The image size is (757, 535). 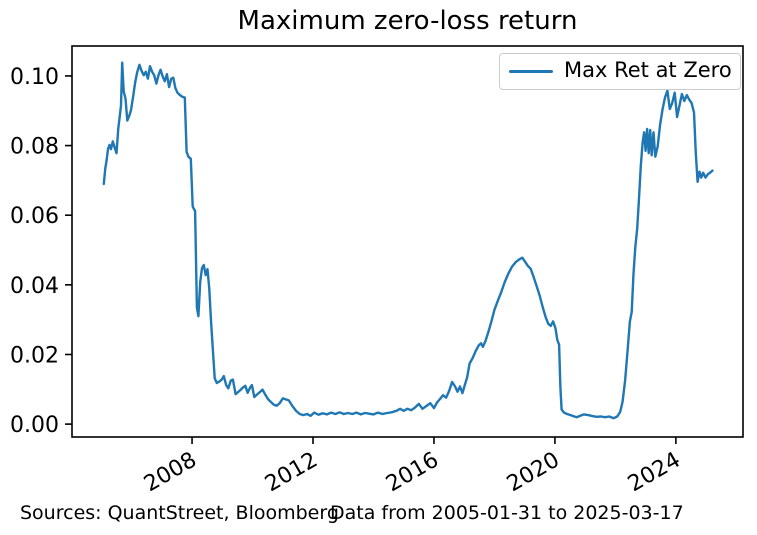 I want to click on x-axis-ticks: 2008 2012 2016 2020 2024, so click(x=412, y=467).